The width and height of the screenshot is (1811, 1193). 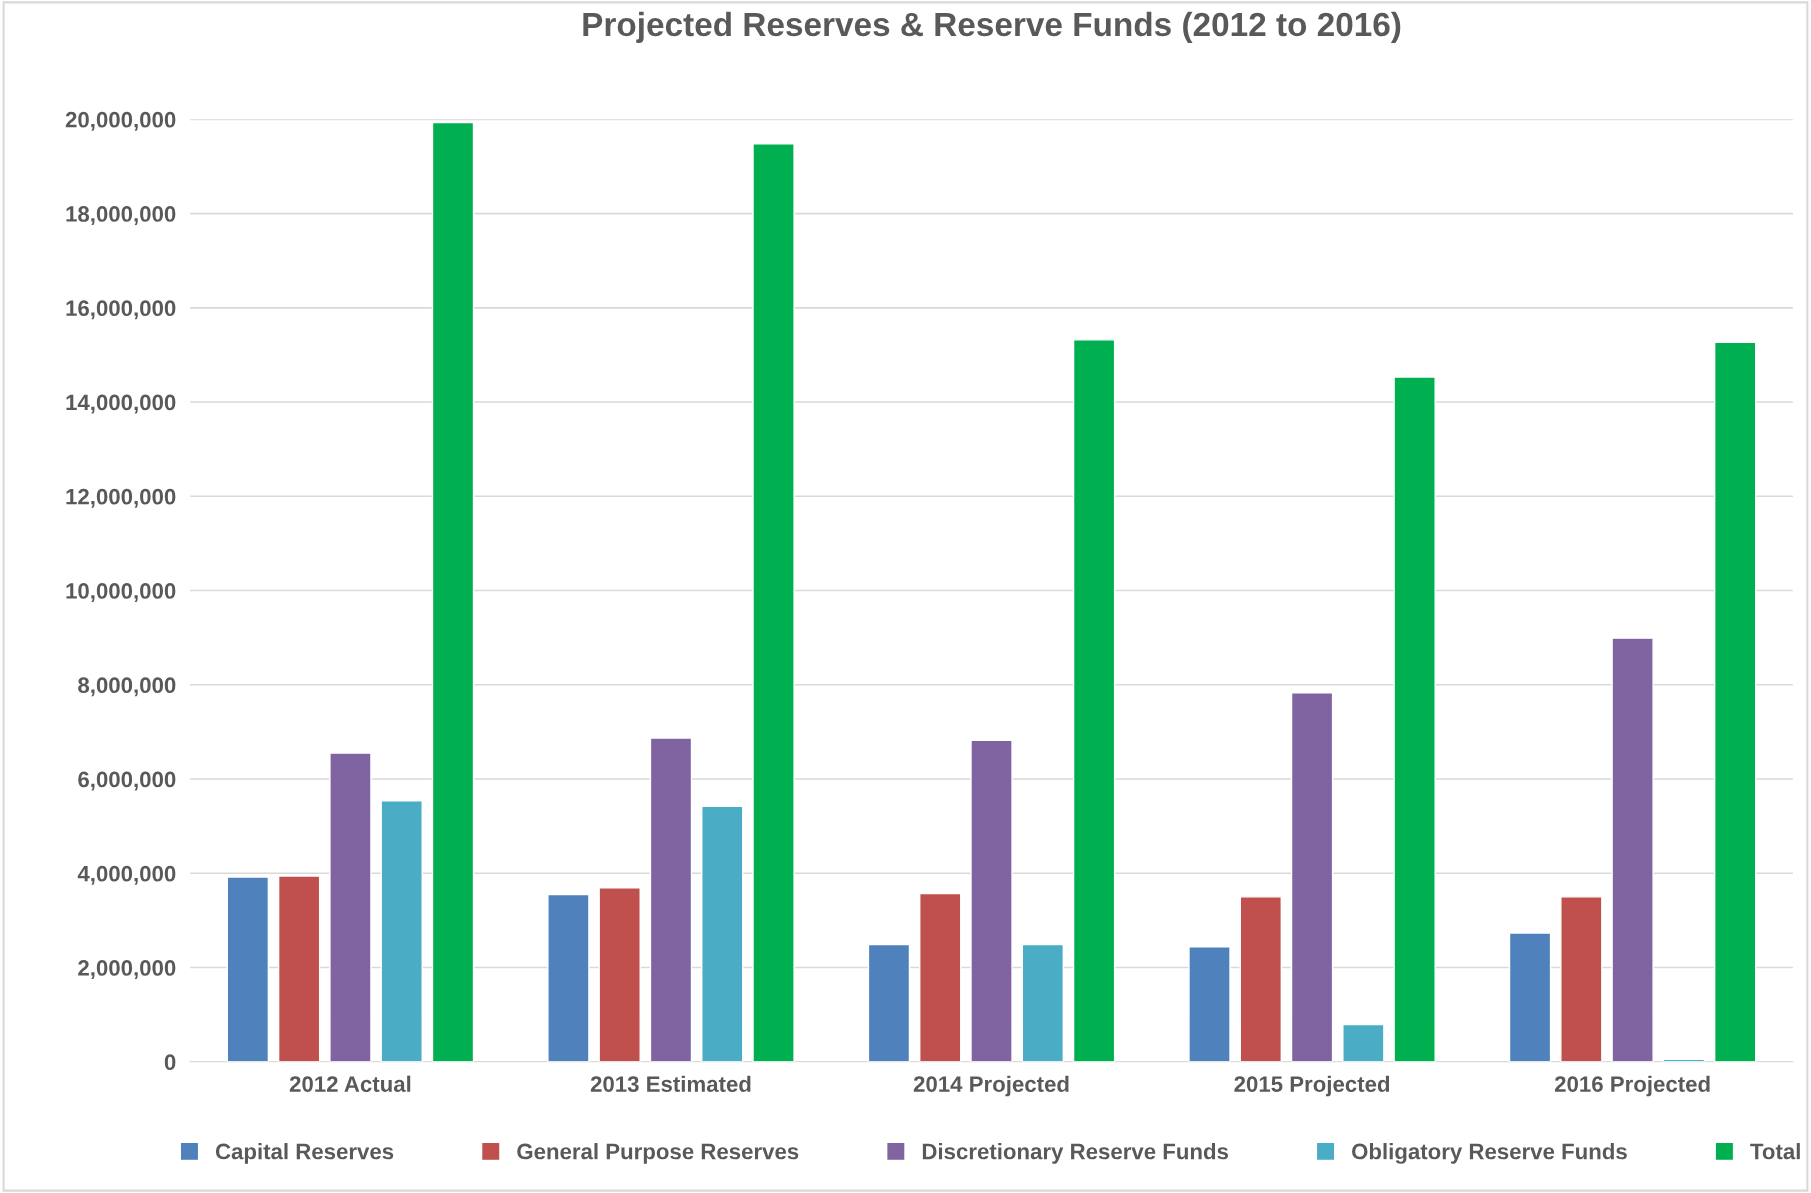 I want to click on x-tick-label: 2015 Projected, so click(x=1312, y=1086).